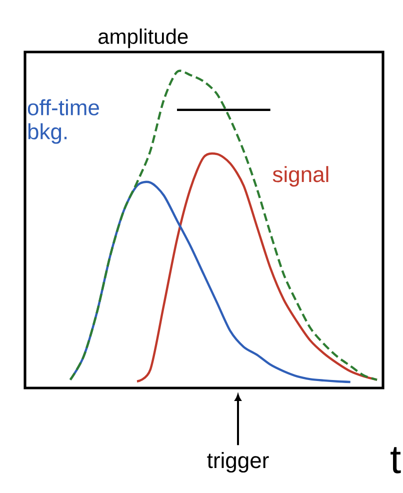 The image size is (403, 493). Describe the element at coordinates (63, 121) in the screenshot. I see `text: off-time bkg.` at that location.